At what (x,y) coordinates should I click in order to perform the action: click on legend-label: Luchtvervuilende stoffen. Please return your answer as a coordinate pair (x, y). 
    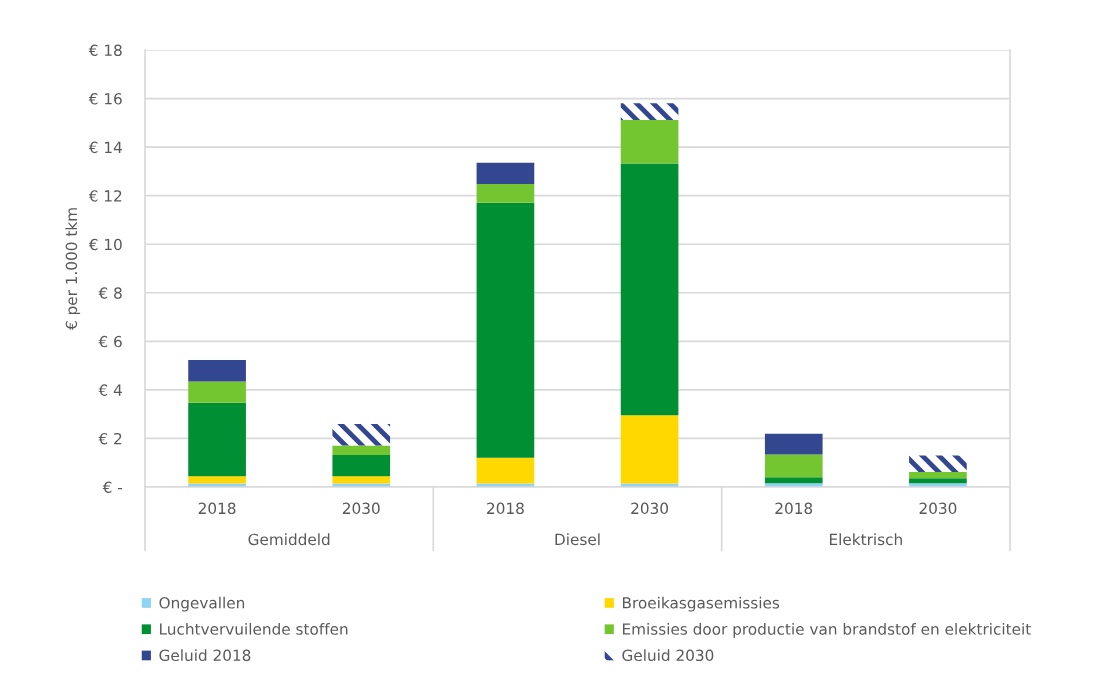
    Looking at the image, I should click on (254, 628).